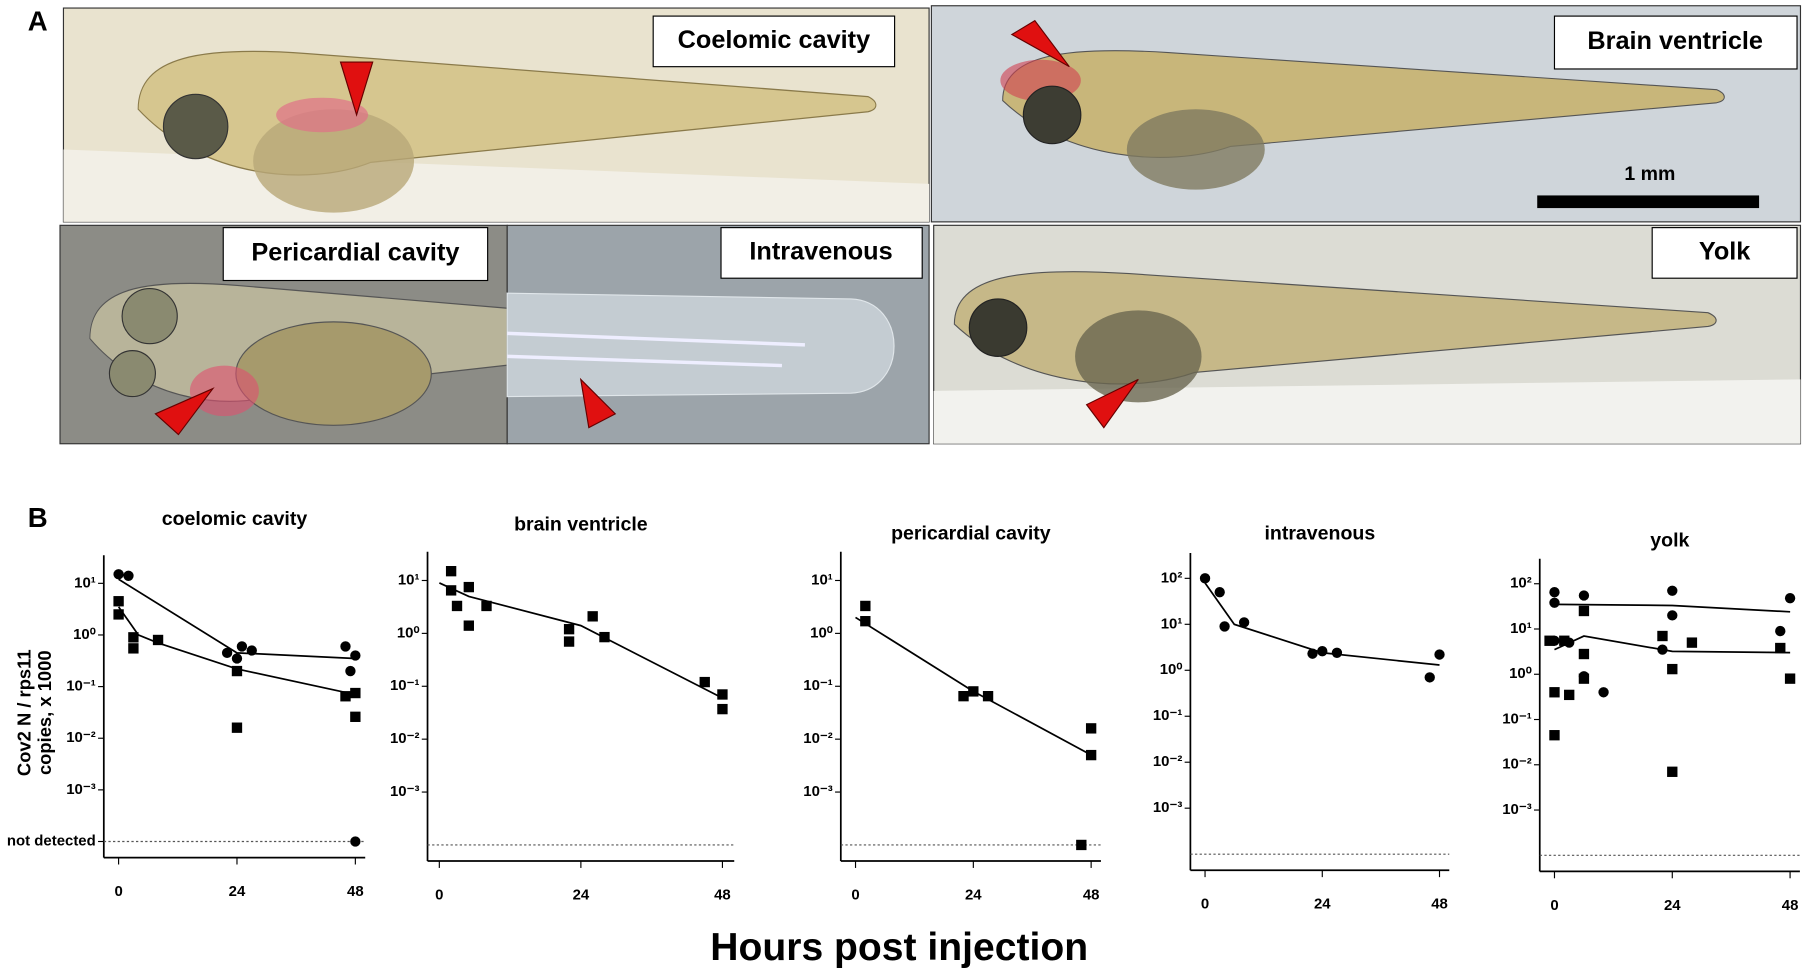 This screenshot has height=976, width=1803. I want to click on chart-title: intravenous, so click(1319, 534).